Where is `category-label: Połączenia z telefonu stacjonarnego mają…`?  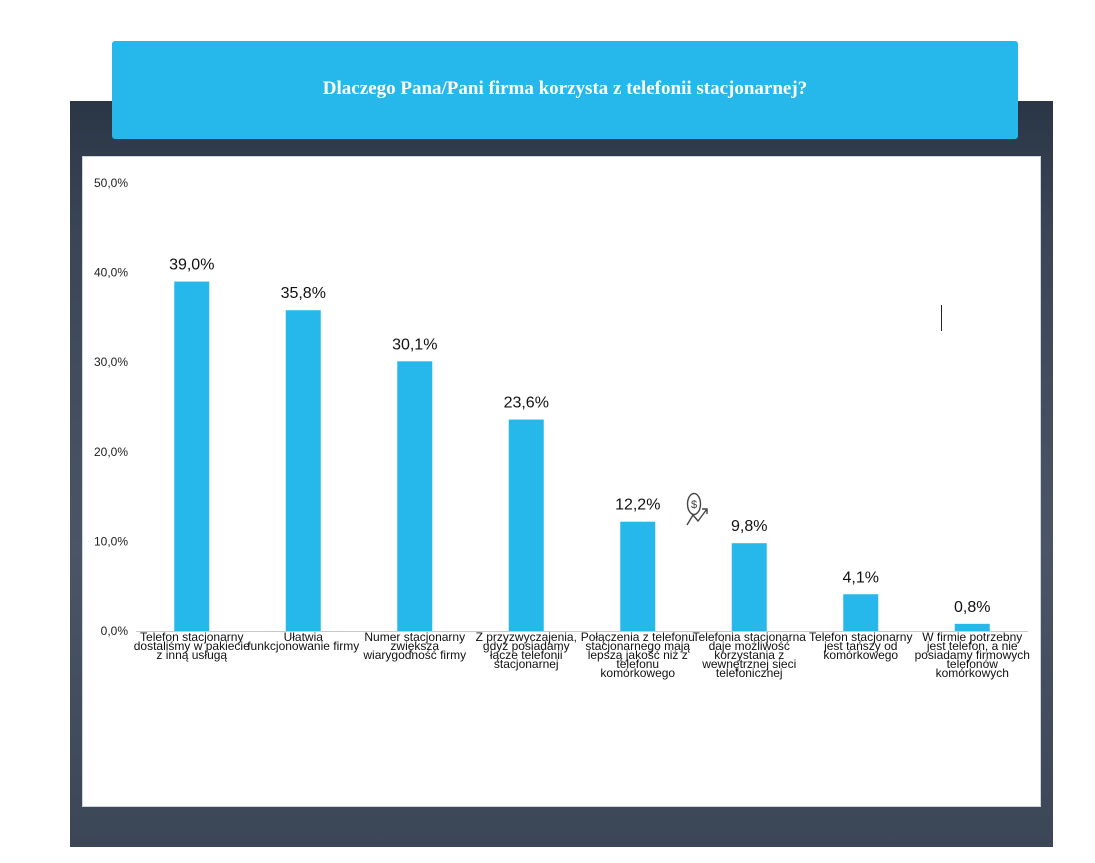 category-label: Połączenia z telefonu stacjonarnego mają… is located at coordinates (637, 655).